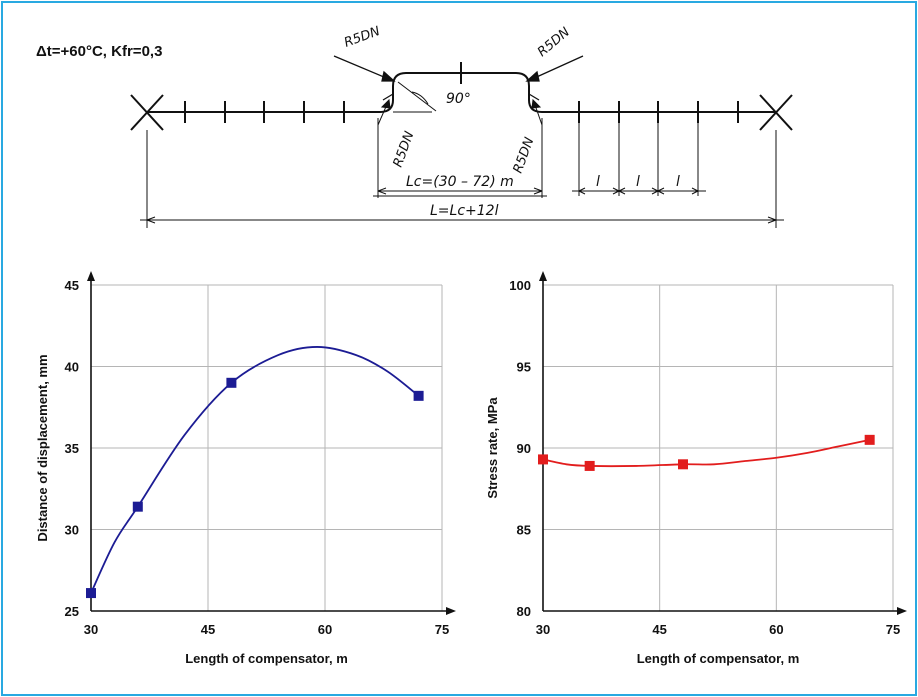 The width and height of the screenshot is (918, 697). I want to click on displacement-y-tick-35: 35, so click(72, 448).